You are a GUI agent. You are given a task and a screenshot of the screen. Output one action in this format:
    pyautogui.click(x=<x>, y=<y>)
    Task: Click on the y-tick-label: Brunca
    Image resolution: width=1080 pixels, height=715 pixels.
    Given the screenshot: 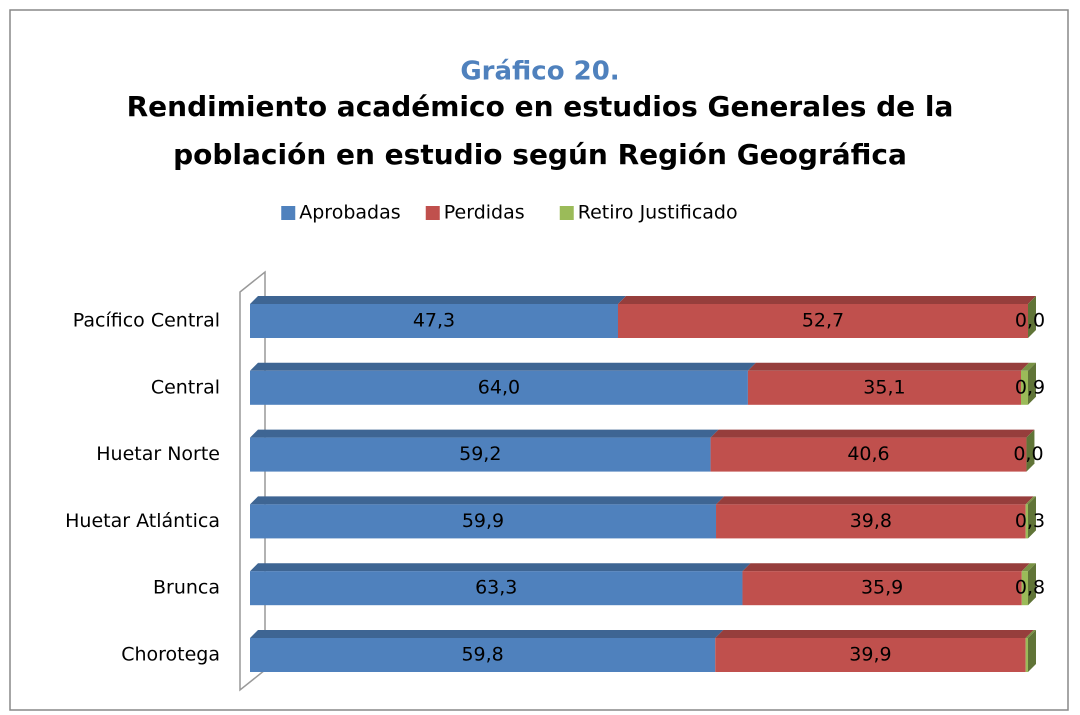 What is the action you would take?
    pyautogui.click(x=186, y=588)
    